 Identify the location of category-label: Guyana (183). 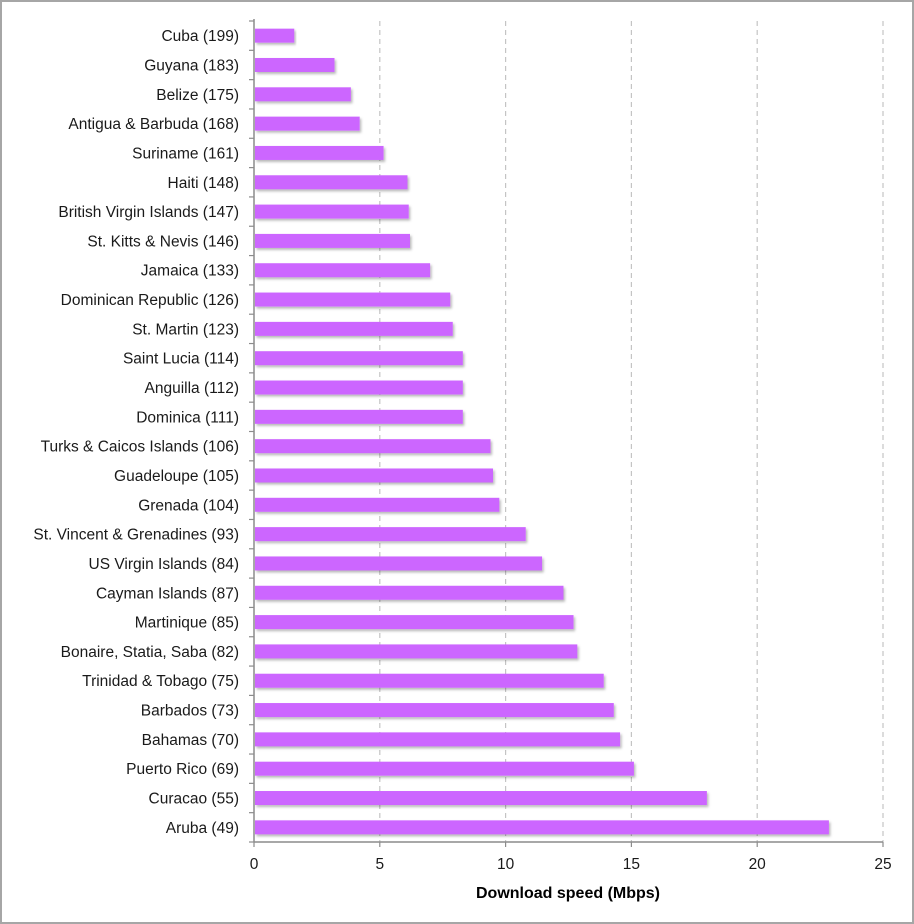
(191, 65).